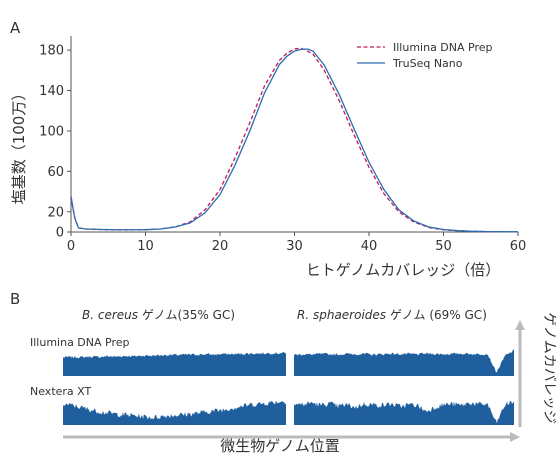  I want to click on x-tick-label: 50, so click(443, 246).